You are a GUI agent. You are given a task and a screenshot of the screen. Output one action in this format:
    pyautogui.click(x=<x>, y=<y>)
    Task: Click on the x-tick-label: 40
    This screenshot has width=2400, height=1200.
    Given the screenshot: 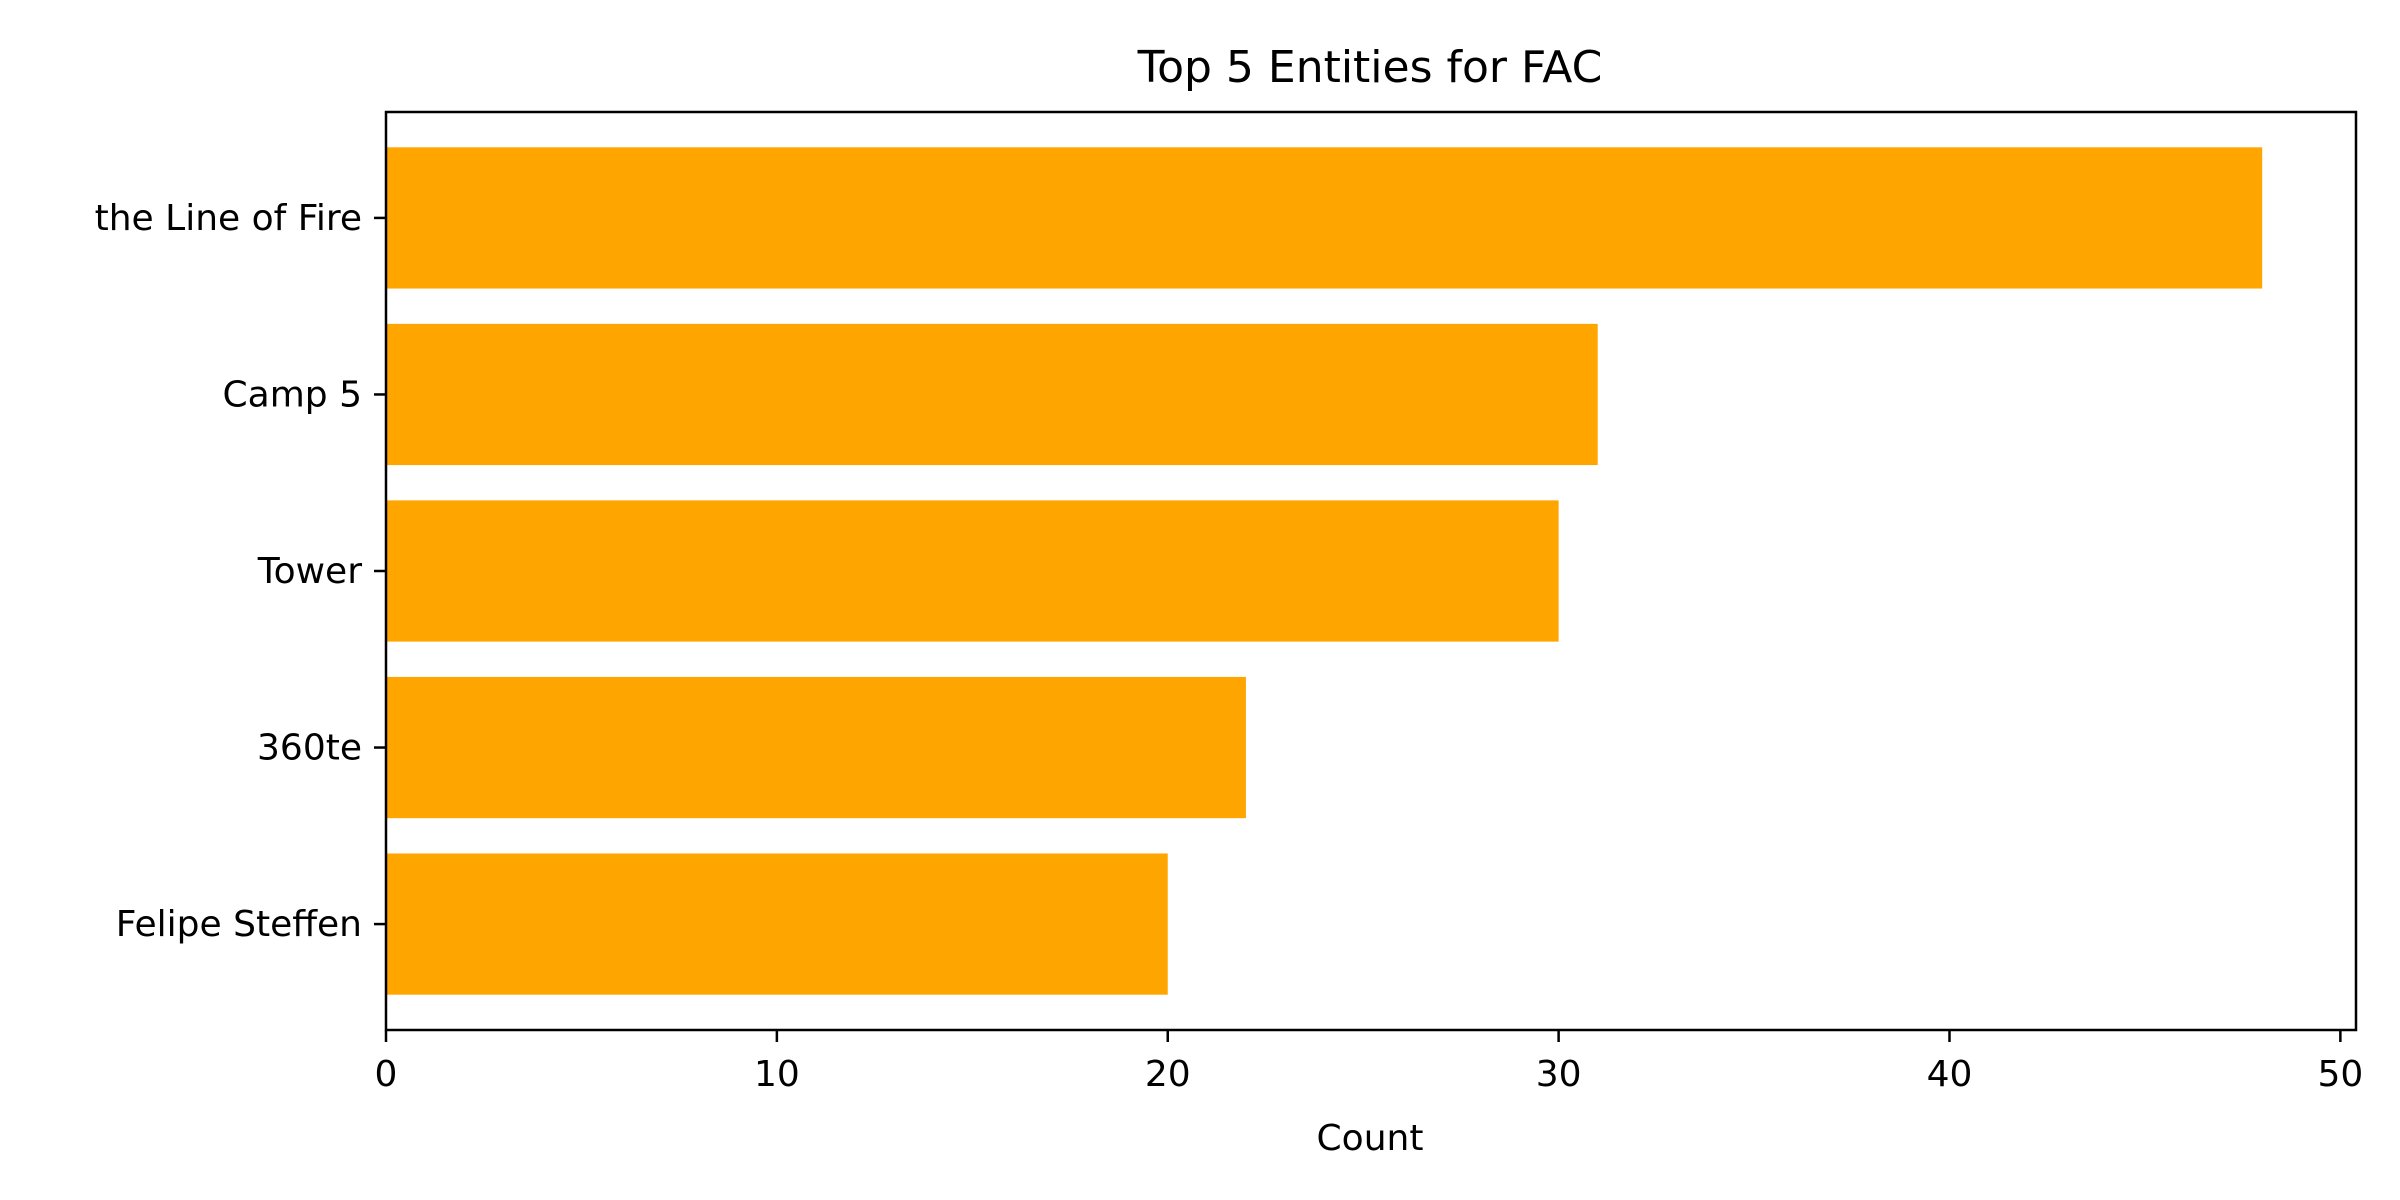 What is the action you would take?
    pyautogui.click(x=1950, y=1074)
    